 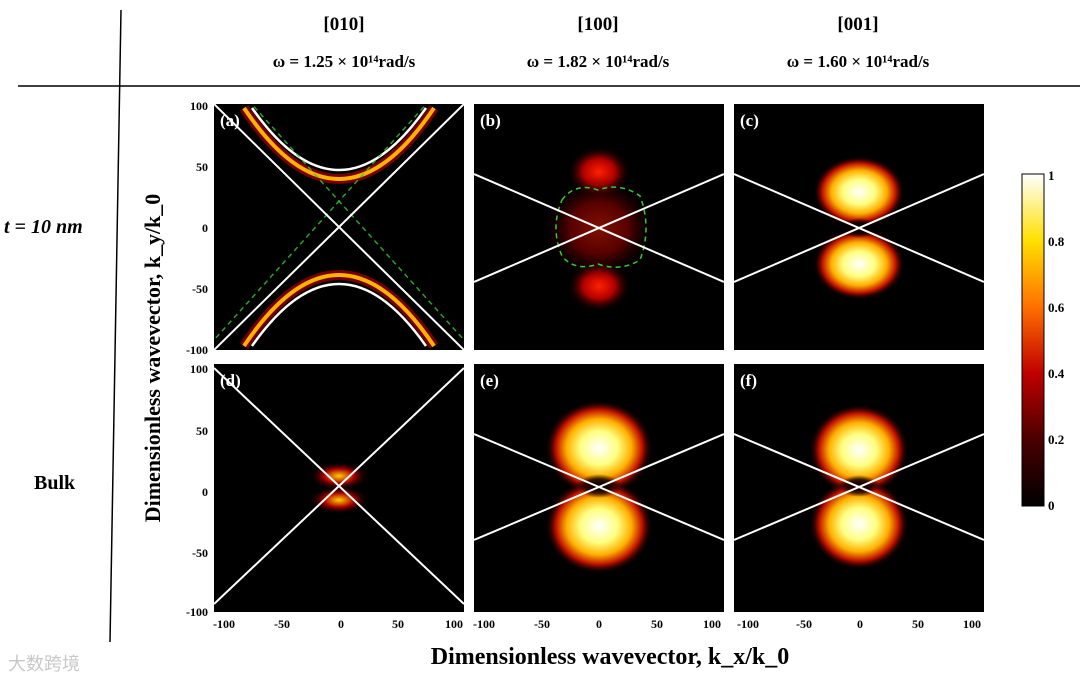 What do you see at coordinates (341, 624) in the screenshot?
I see `x-tick-a-0: 0` at bounding box center [341, 624].